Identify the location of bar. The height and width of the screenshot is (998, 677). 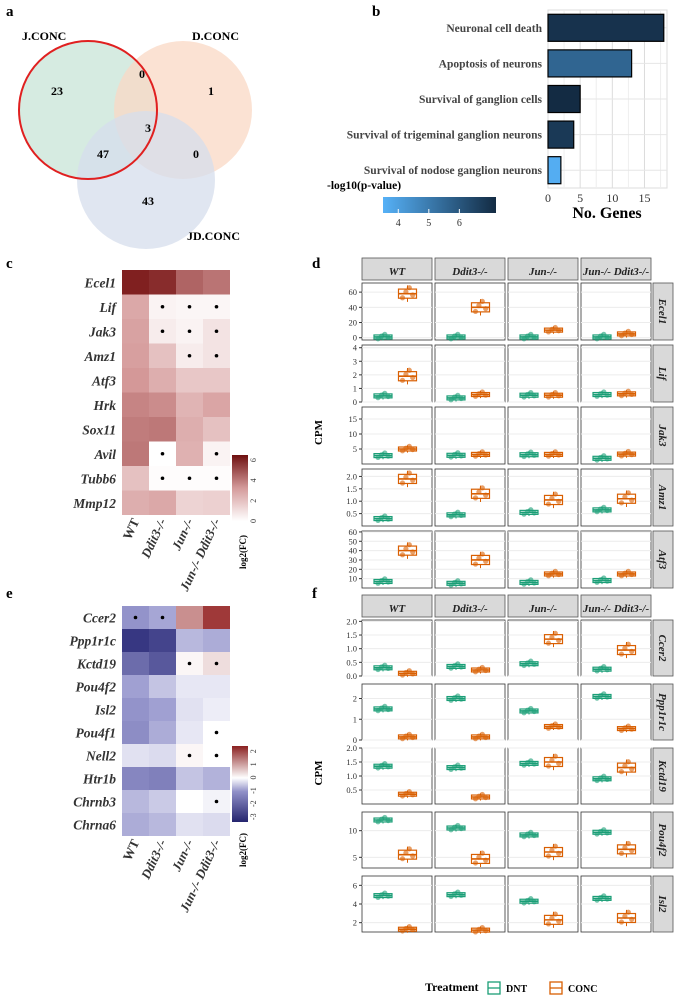
(564, 99).